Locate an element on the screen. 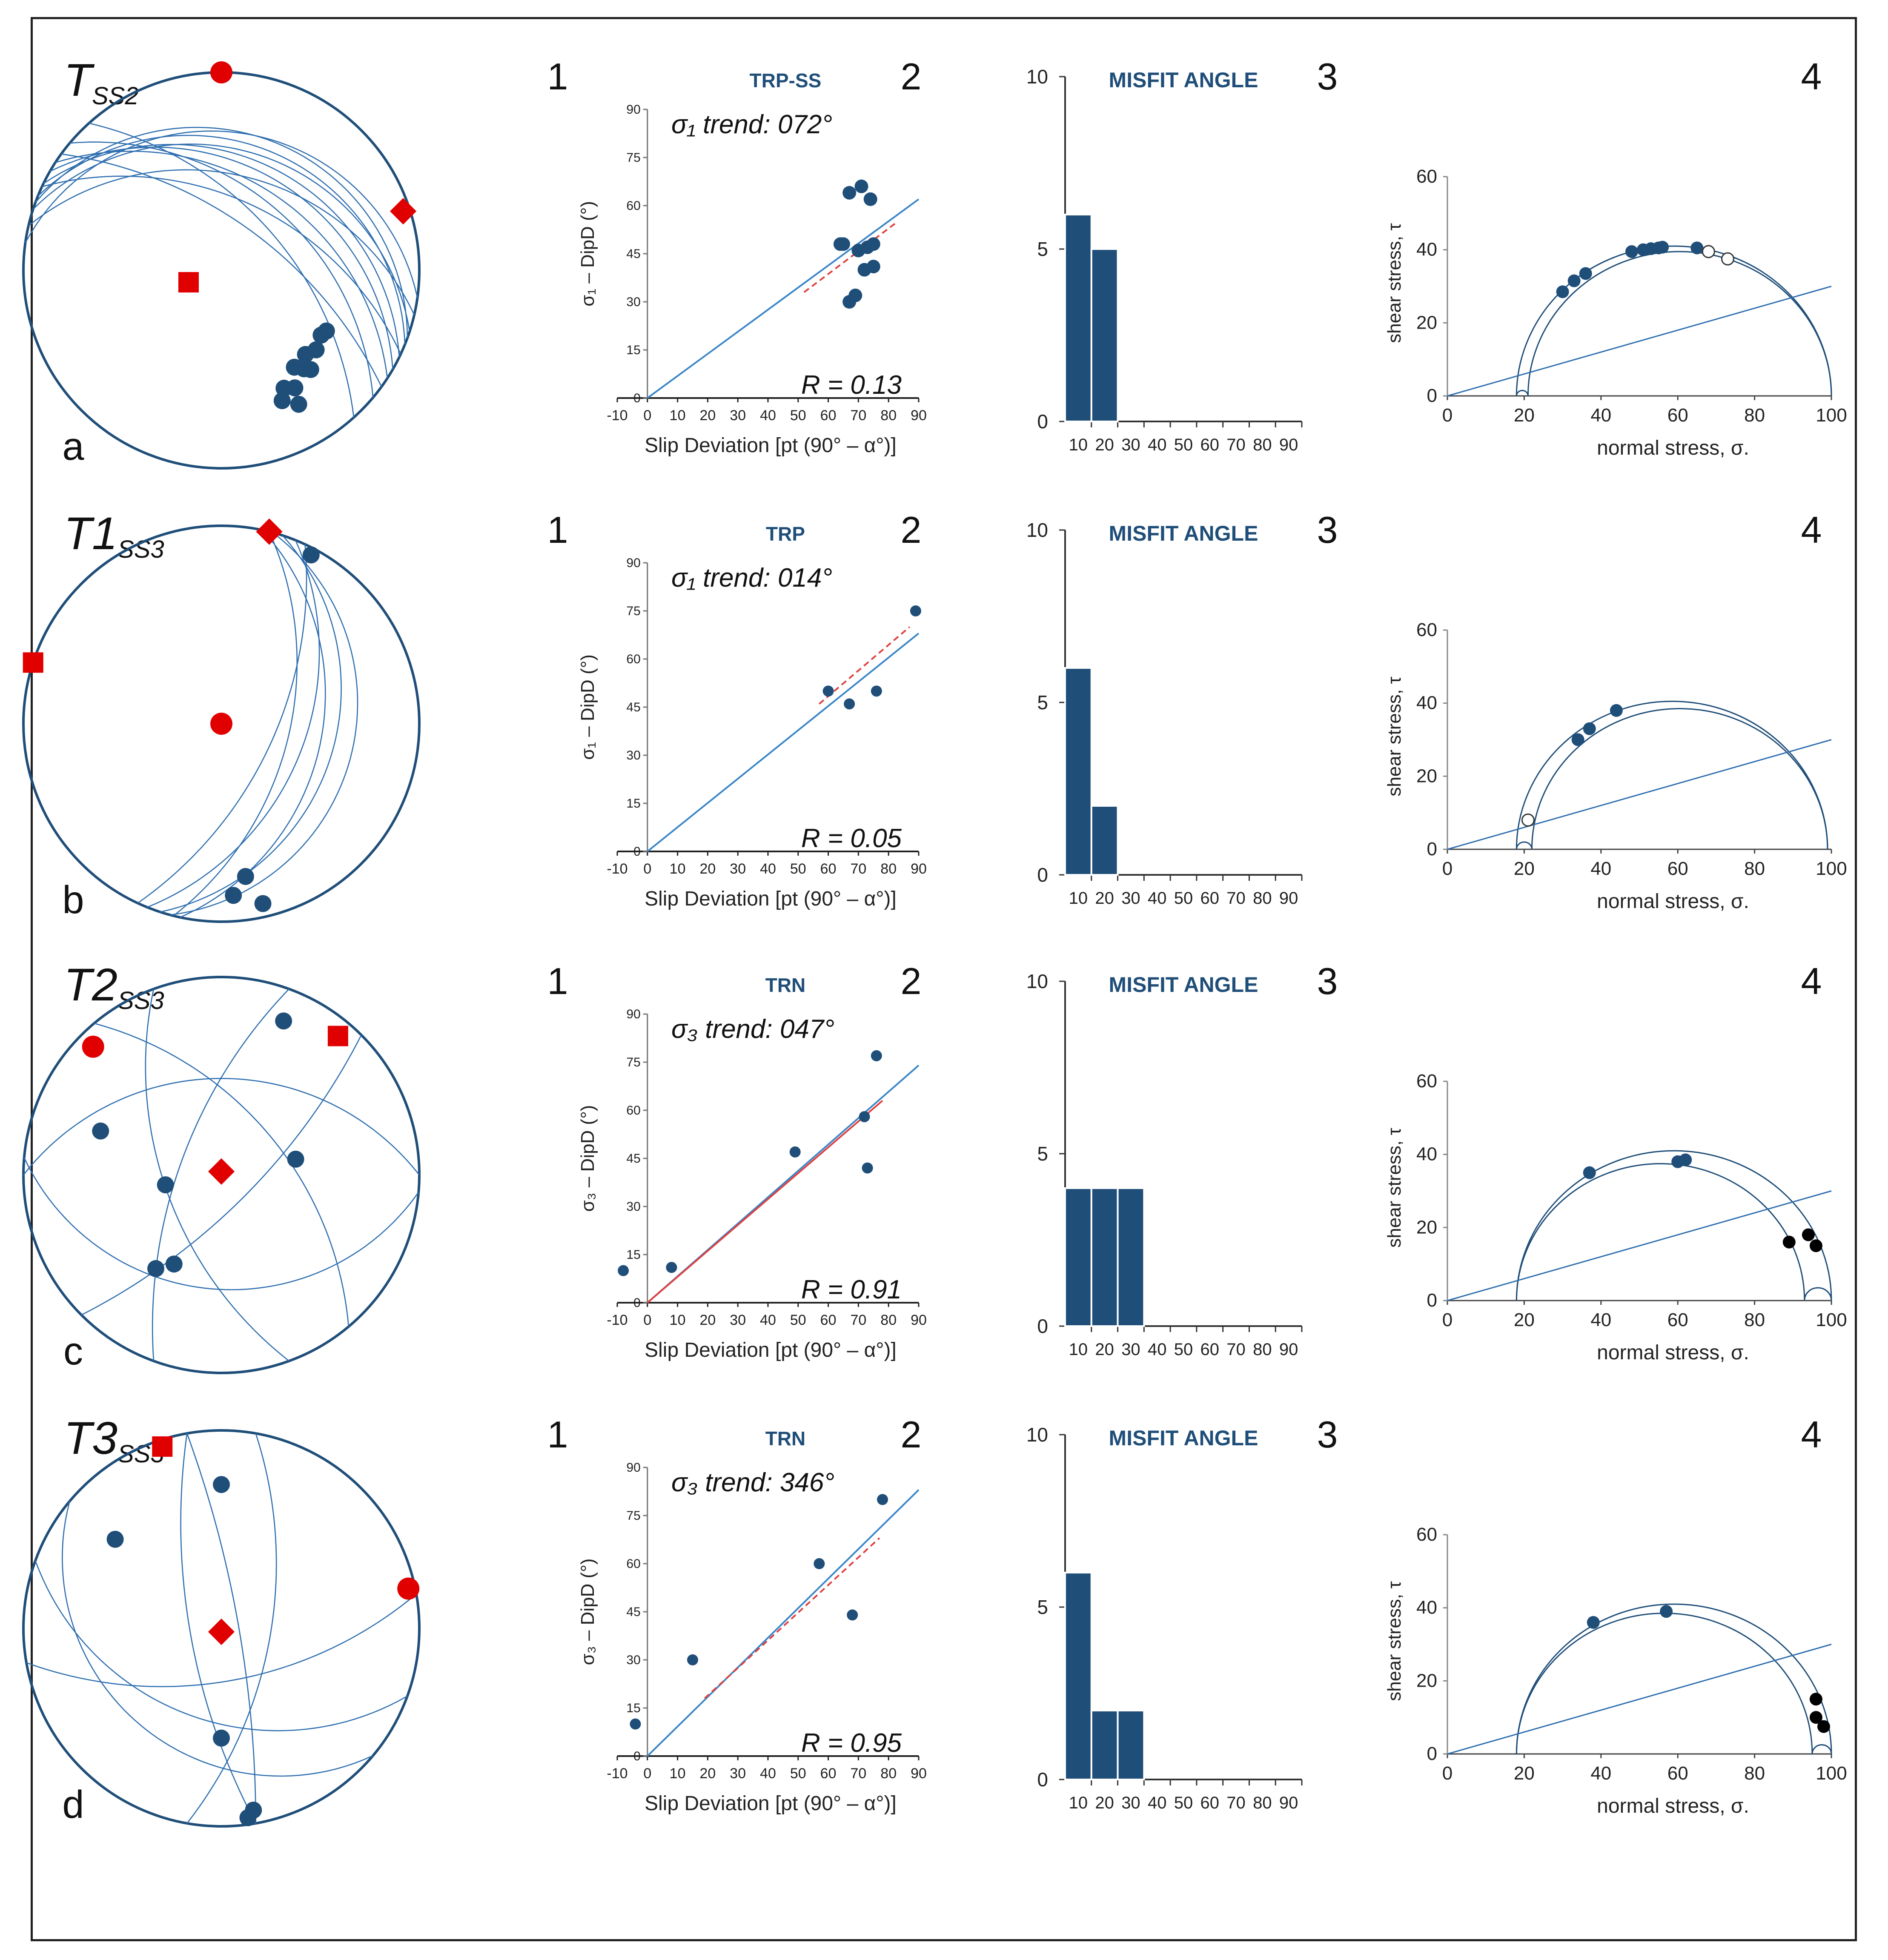 Image resolution: width=1888 pixels, height=1960 pixels. scatter-y-axis-label: σ₃ – DipD (°) is located at coordinates (587, 1158).